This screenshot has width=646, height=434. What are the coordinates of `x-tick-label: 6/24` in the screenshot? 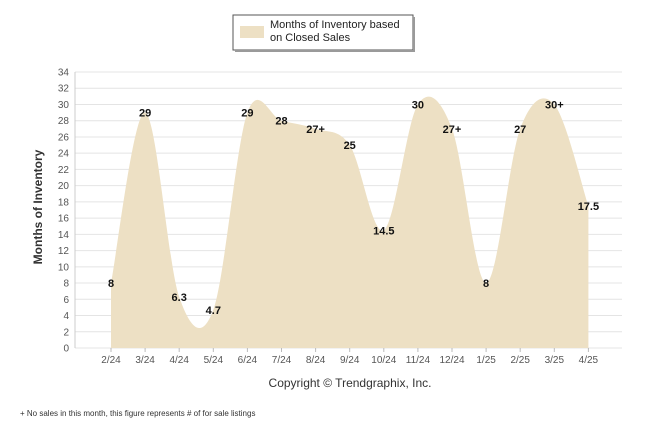 It's located at (248, 360).